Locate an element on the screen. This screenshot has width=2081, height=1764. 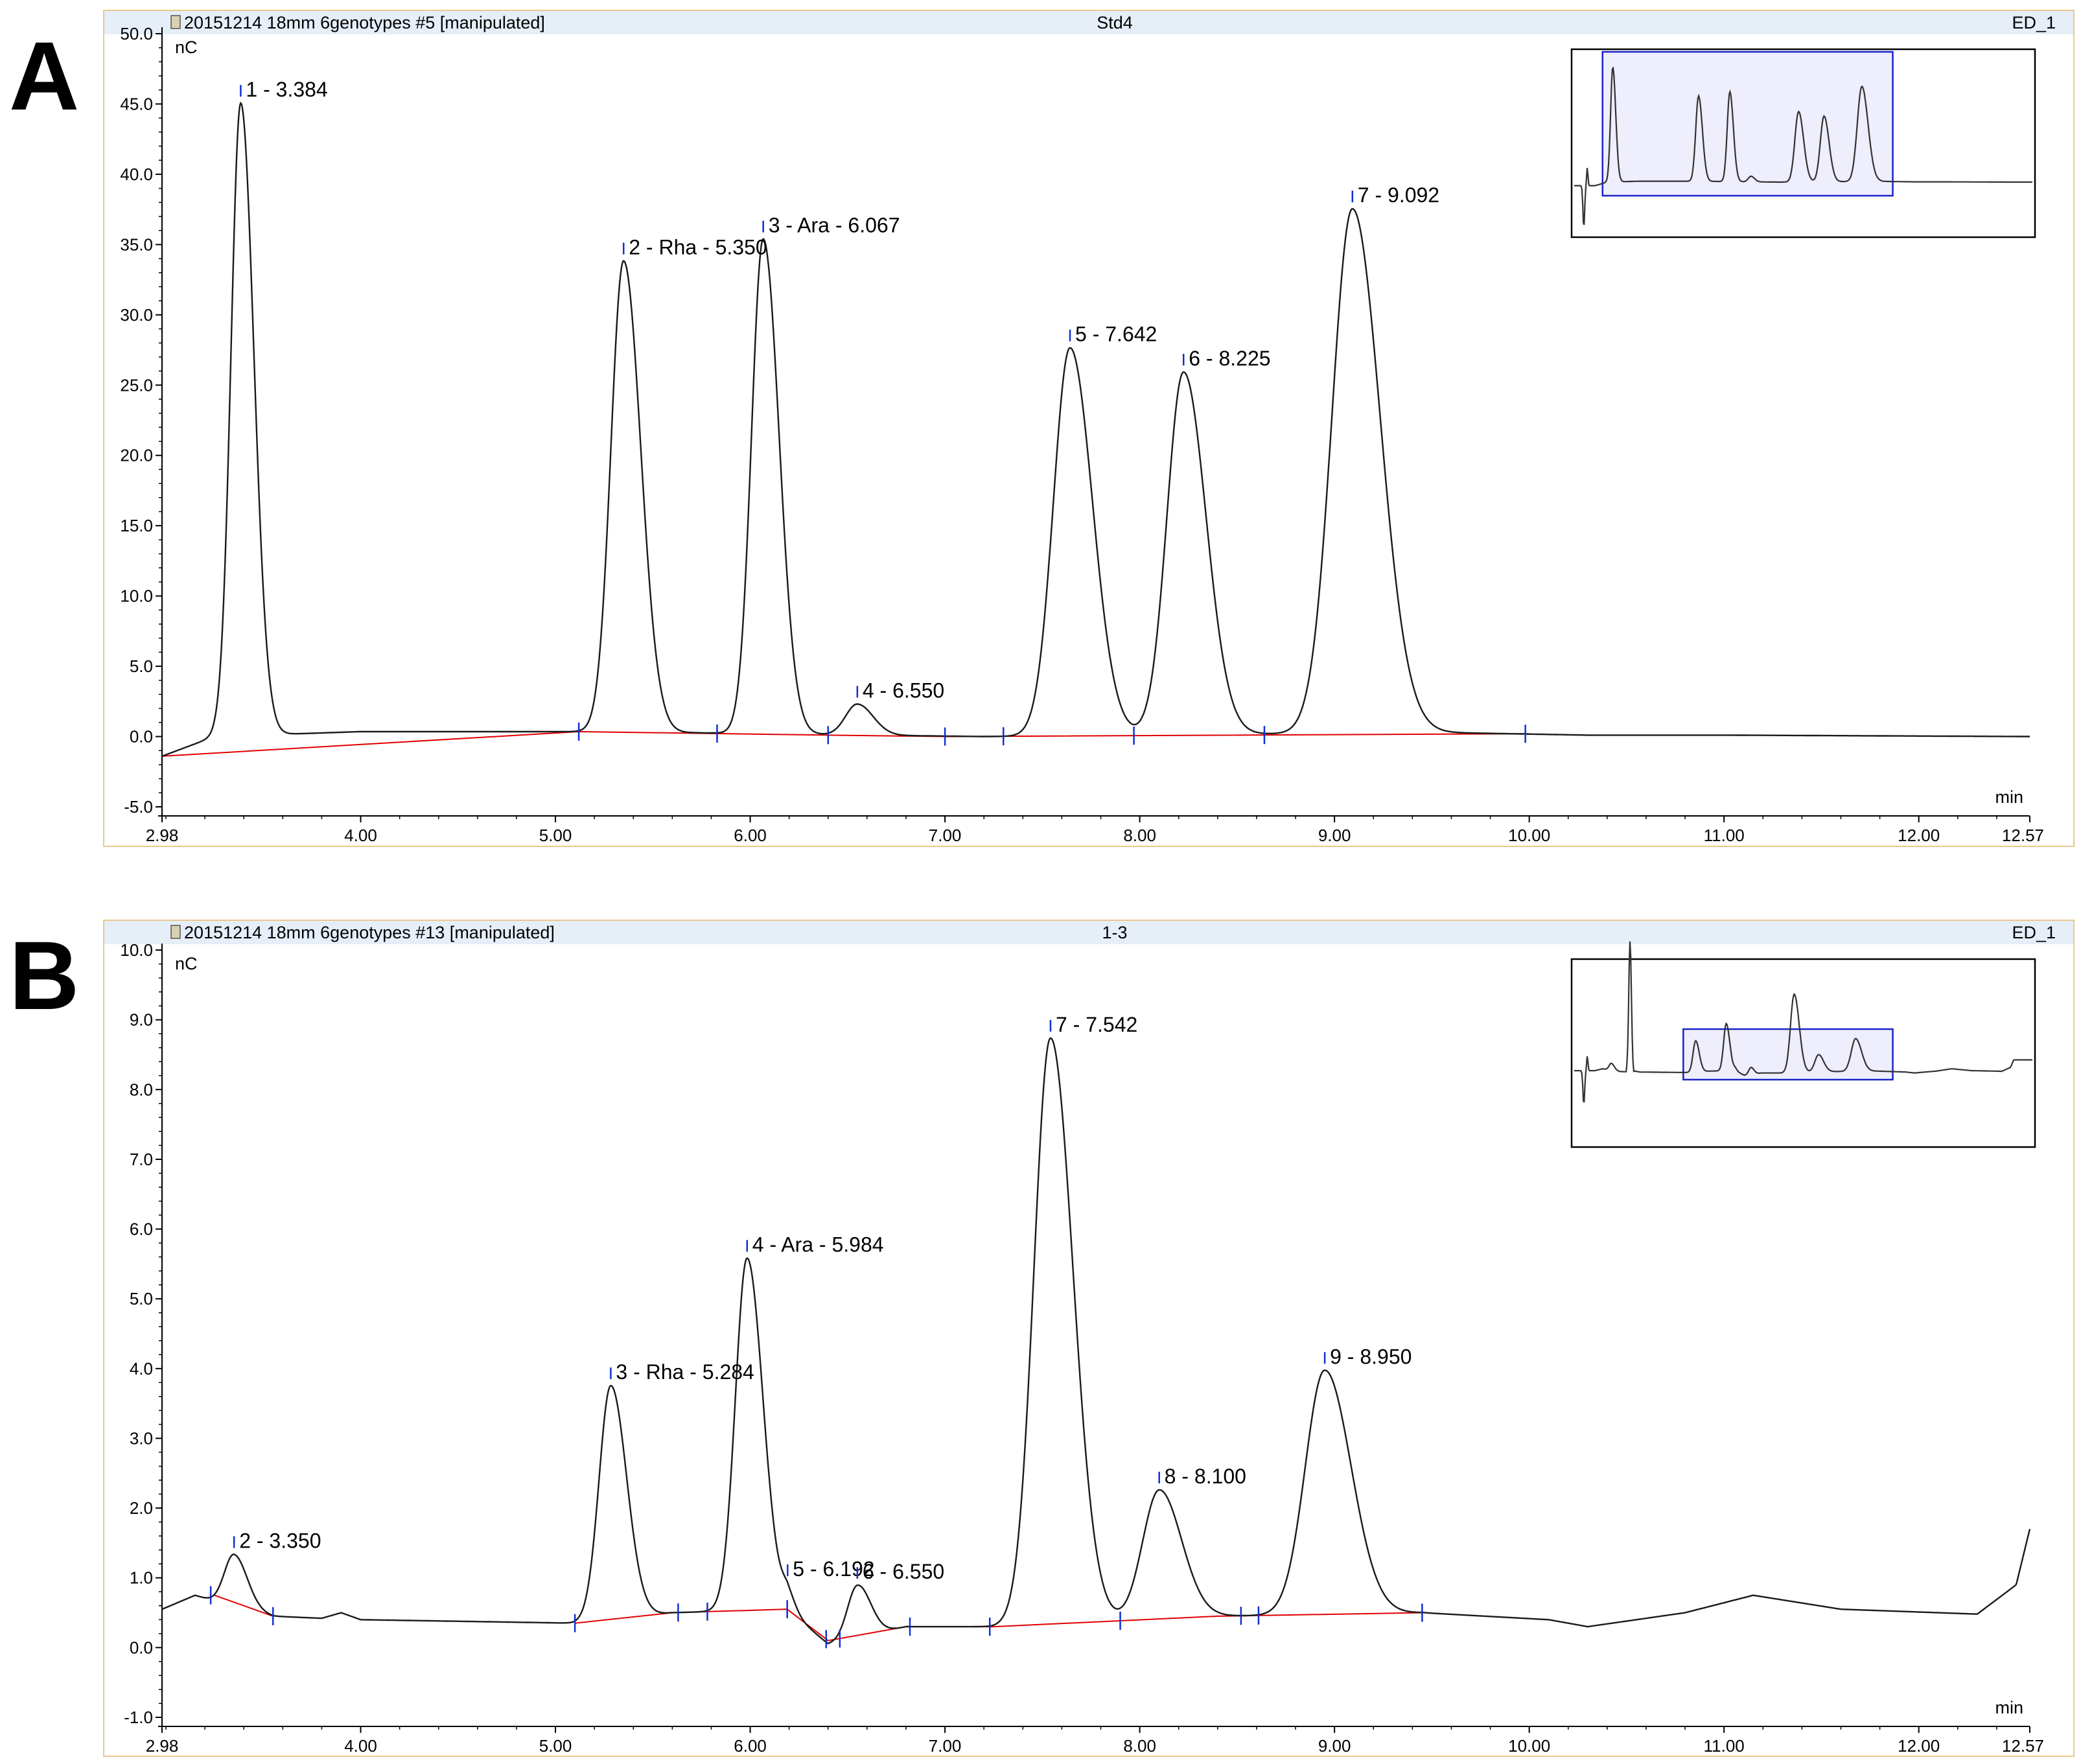
peak-label-a-4: 5 - 7.642 is located at coordinates (1116, 334).